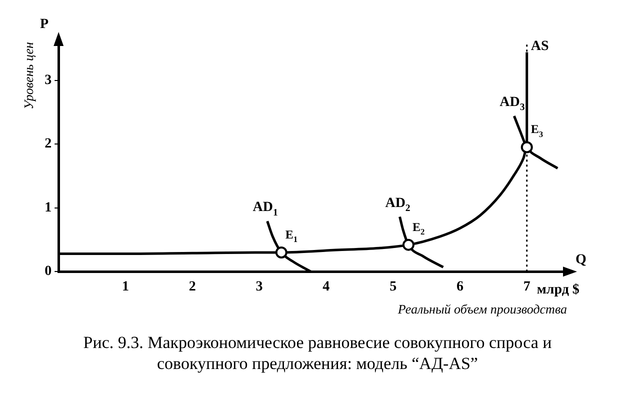 This screenshot has width=635, height=397. Describe the element at coordinates (581, 260) in the screenshot. I see `text: Q` at that location.